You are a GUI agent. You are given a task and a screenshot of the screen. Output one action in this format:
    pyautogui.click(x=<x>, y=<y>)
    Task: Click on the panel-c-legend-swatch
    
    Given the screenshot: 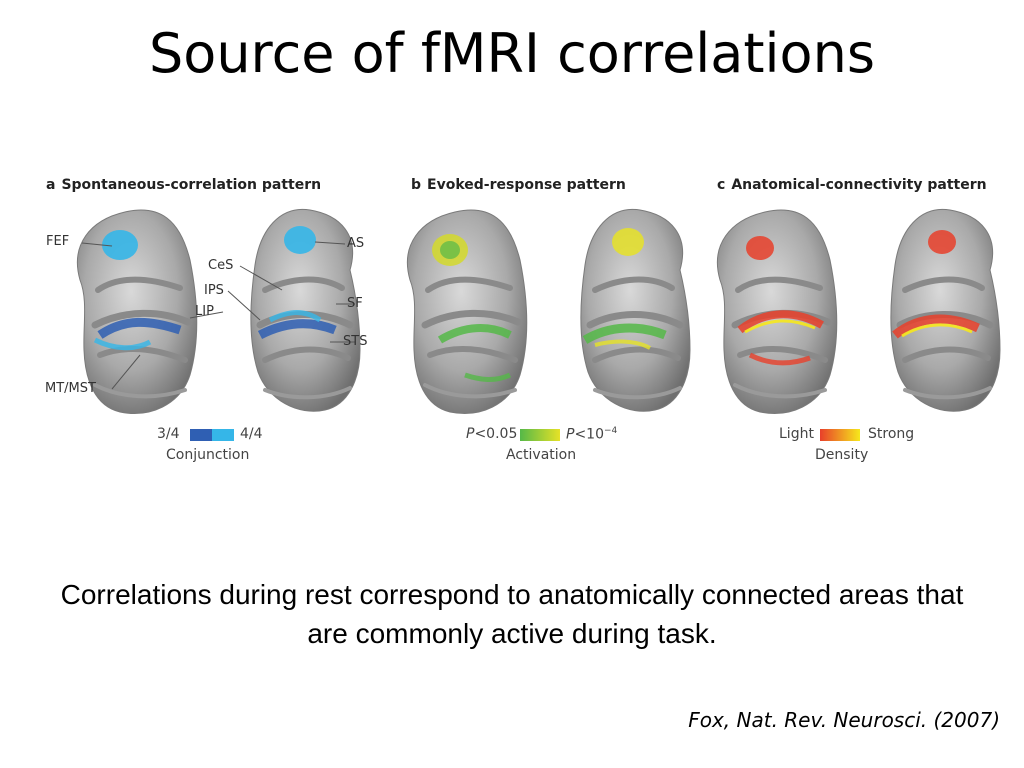 What is the action you would take?
    pyautogui.click(x=840, y=435)
    